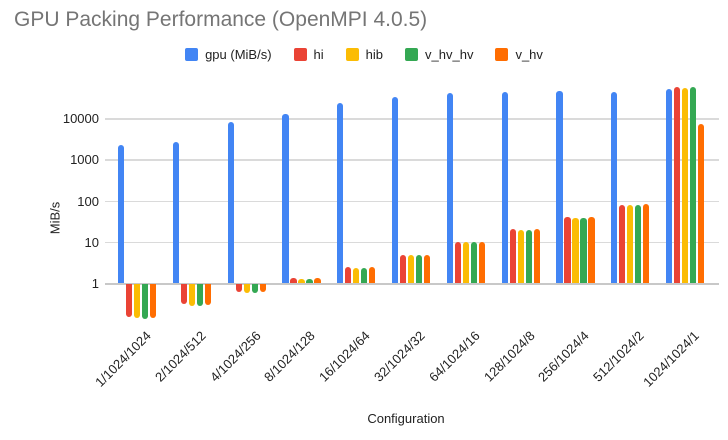 The height and width of the screenshot is (440, 728). What do you see at coordinates (399, 356) in the screenshot?
I see `x-tick-label: 32/1024/32` at bounding box center [399, 356].